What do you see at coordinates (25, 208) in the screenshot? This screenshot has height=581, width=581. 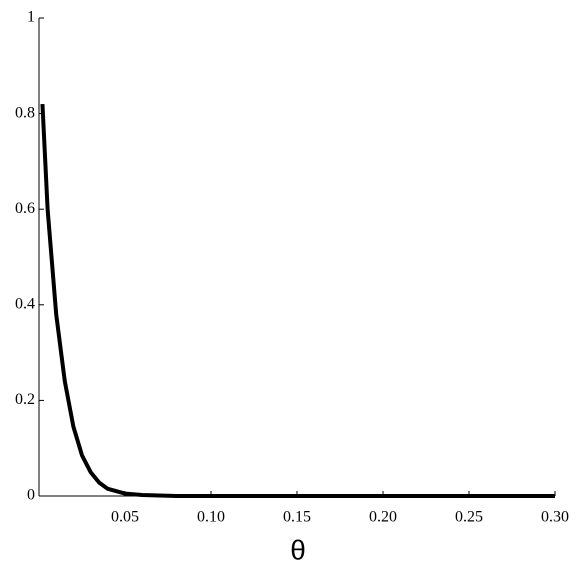 I see `y-tick-label: 0.6` at bounding box center [25, 208].